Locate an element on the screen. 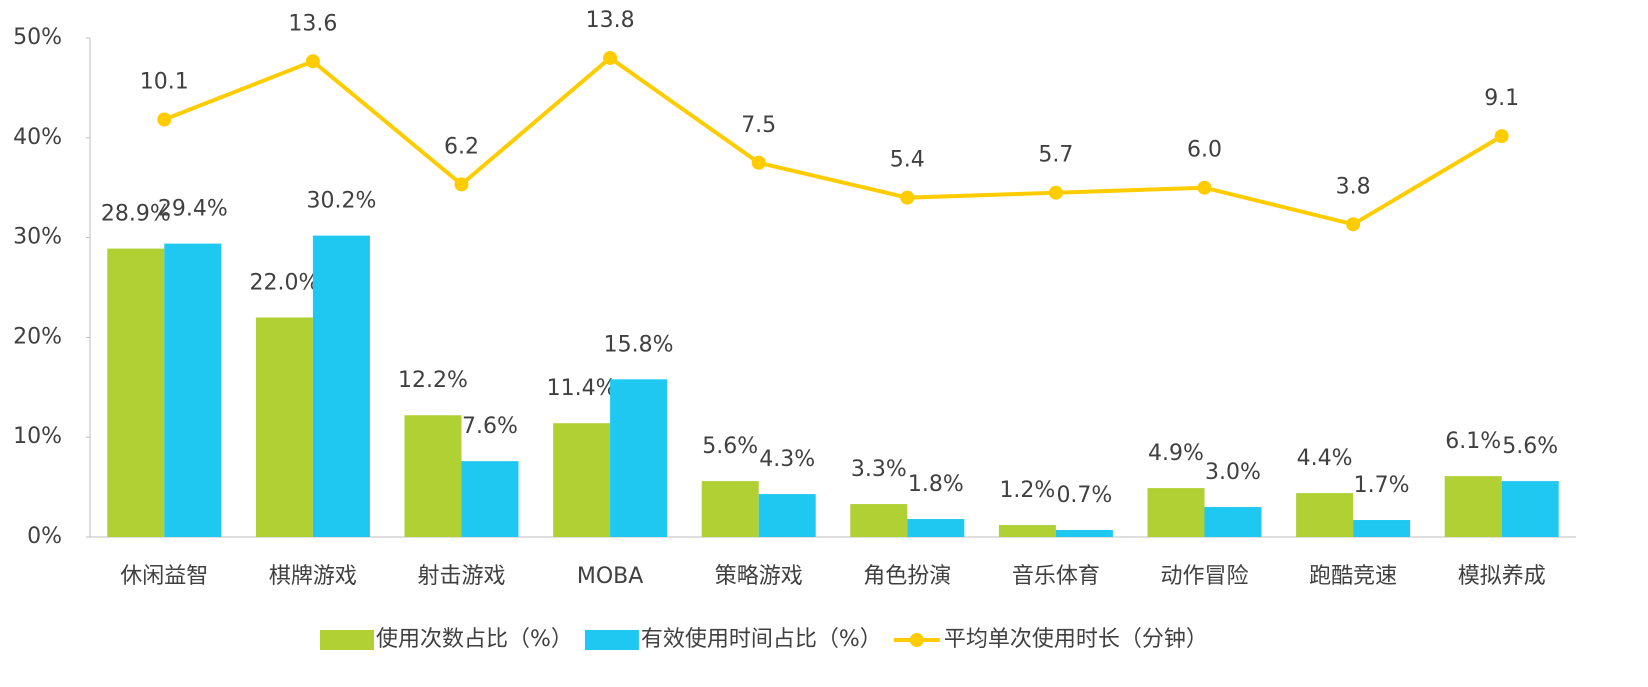  data-label: 9.1 is located at coordinates (1501, 98).